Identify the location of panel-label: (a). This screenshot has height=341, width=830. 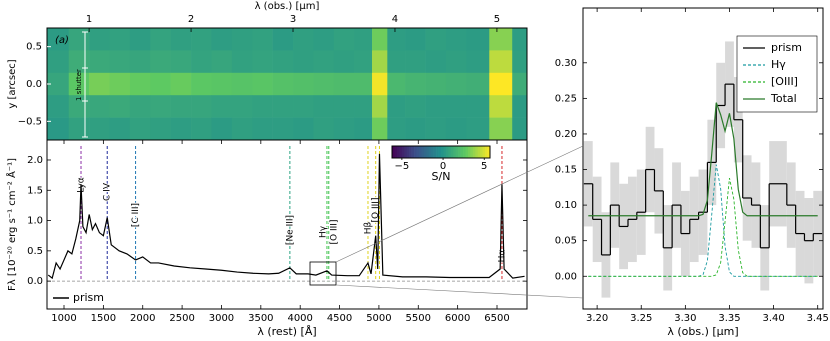
(62, 40).